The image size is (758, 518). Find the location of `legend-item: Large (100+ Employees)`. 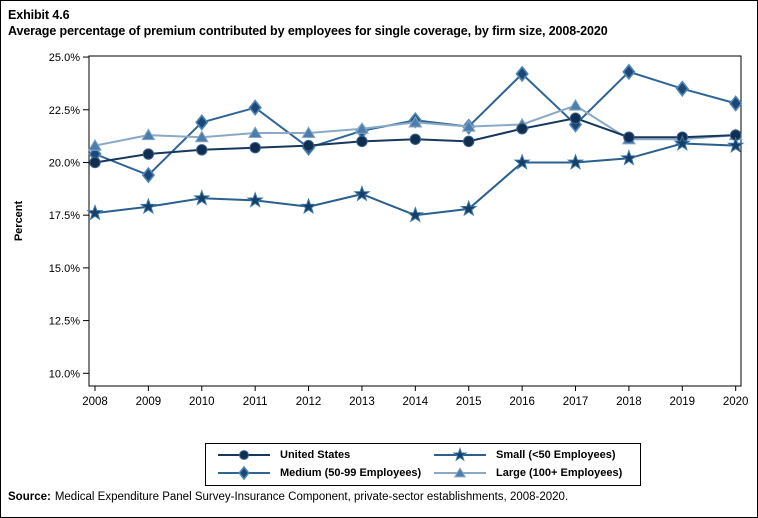

legend-item: Large (100+ Employees) is located at coordinates (527, 473).